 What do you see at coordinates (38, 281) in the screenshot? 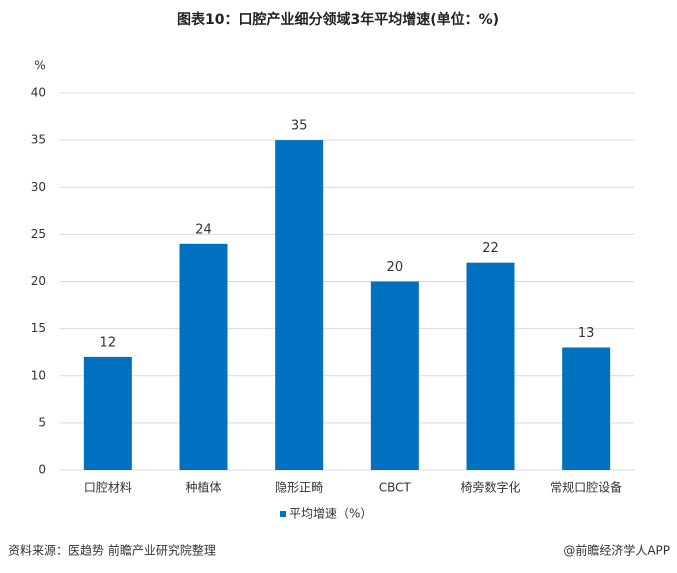
I see `y-tick-label: 20` at bounding box center [38, 281].